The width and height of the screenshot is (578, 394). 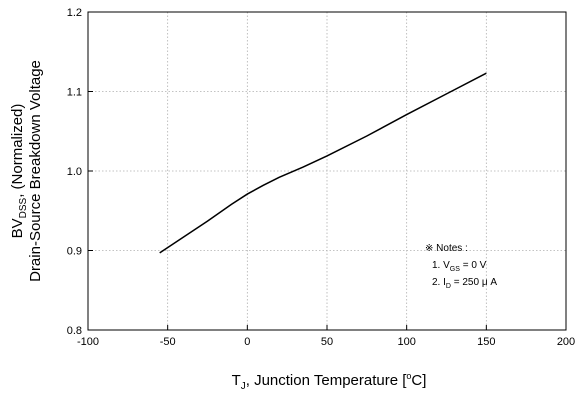 What do you see at coordinates (35, 171) in the screenshot?
I see `y-axis-title-line2: Drain-Source Breakdown Voltage` at bounding box center [35, 171].